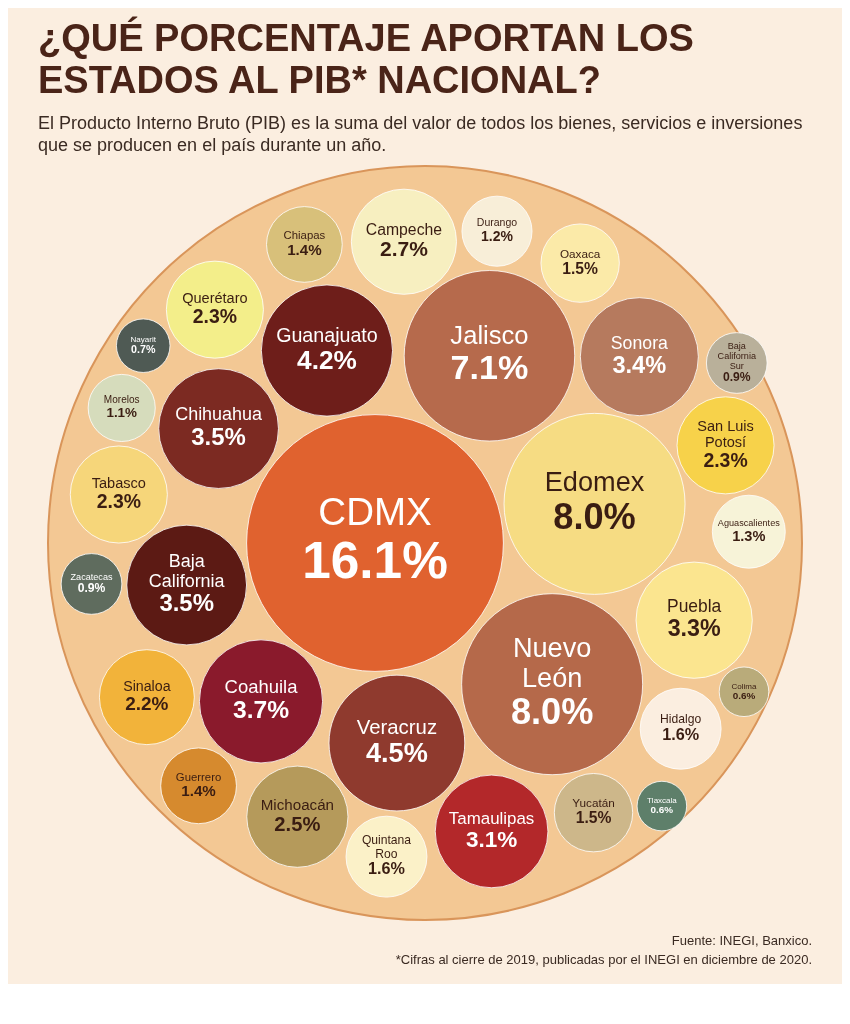  Describe the element at coordinates (366, 59) in the screenshot. I see `text: ¿QUÉ PORCENTAJE APORTAN LOS ESTADOS AL PIB* NACIONAL?` at that location.